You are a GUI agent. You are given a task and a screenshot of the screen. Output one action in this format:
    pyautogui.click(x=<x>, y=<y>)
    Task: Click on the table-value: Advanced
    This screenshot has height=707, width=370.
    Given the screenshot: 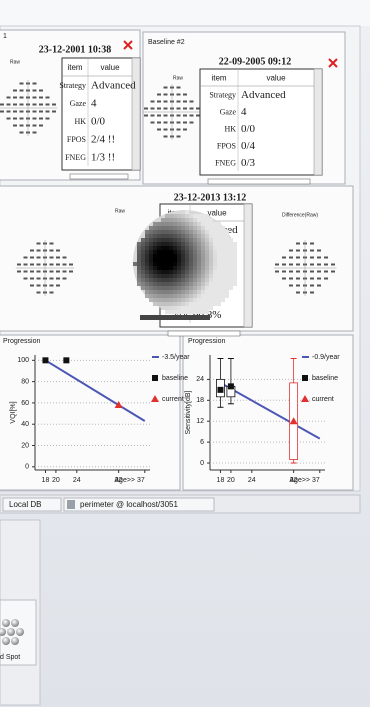 What is the action you would take?
    pyautogui.click(x=113, y=86)
    